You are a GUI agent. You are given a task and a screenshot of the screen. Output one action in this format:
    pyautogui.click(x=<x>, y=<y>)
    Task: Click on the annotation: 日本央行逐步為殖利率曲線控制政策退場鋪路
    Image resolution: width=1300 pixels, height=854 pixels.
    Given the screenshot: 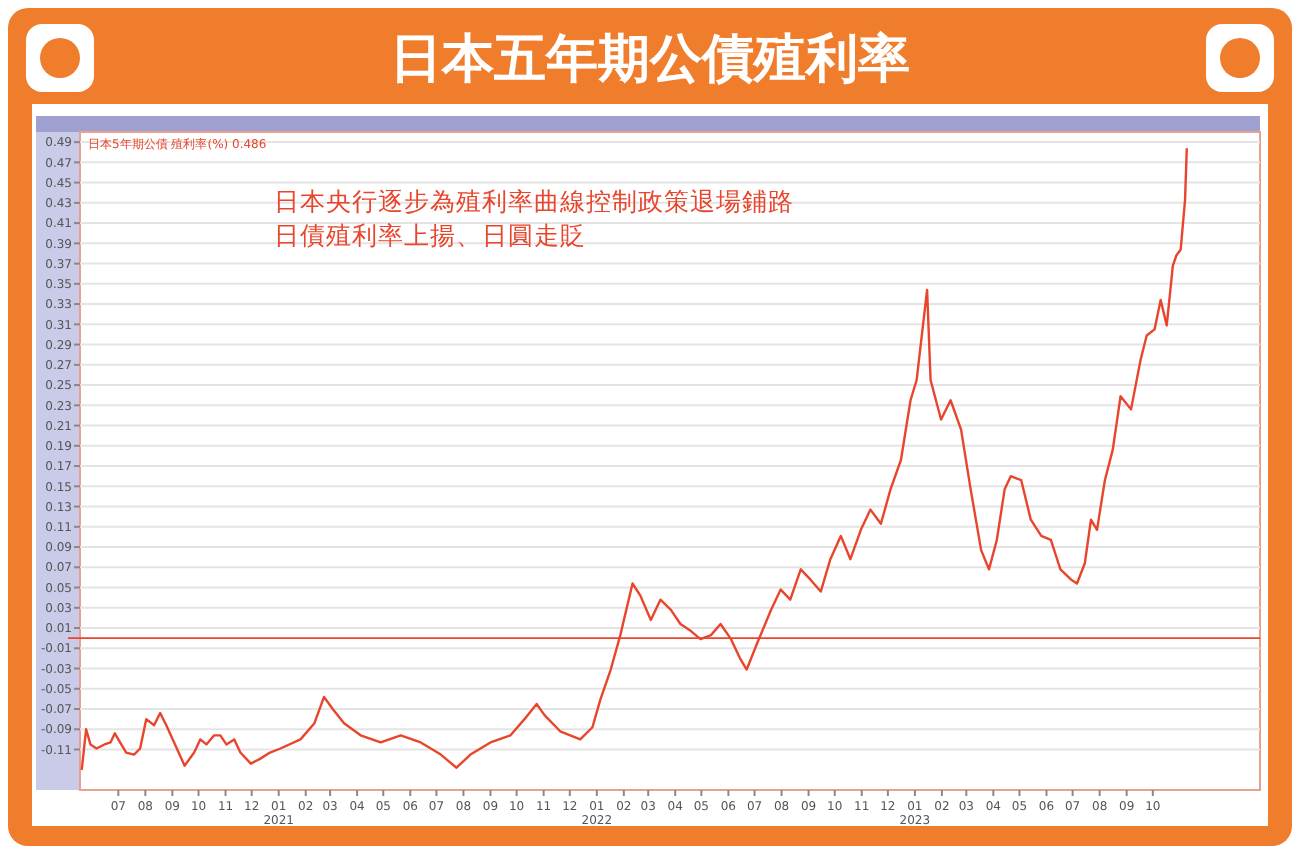 What is the action you would take?
    pyautogui.click(x=534, y=201)
    